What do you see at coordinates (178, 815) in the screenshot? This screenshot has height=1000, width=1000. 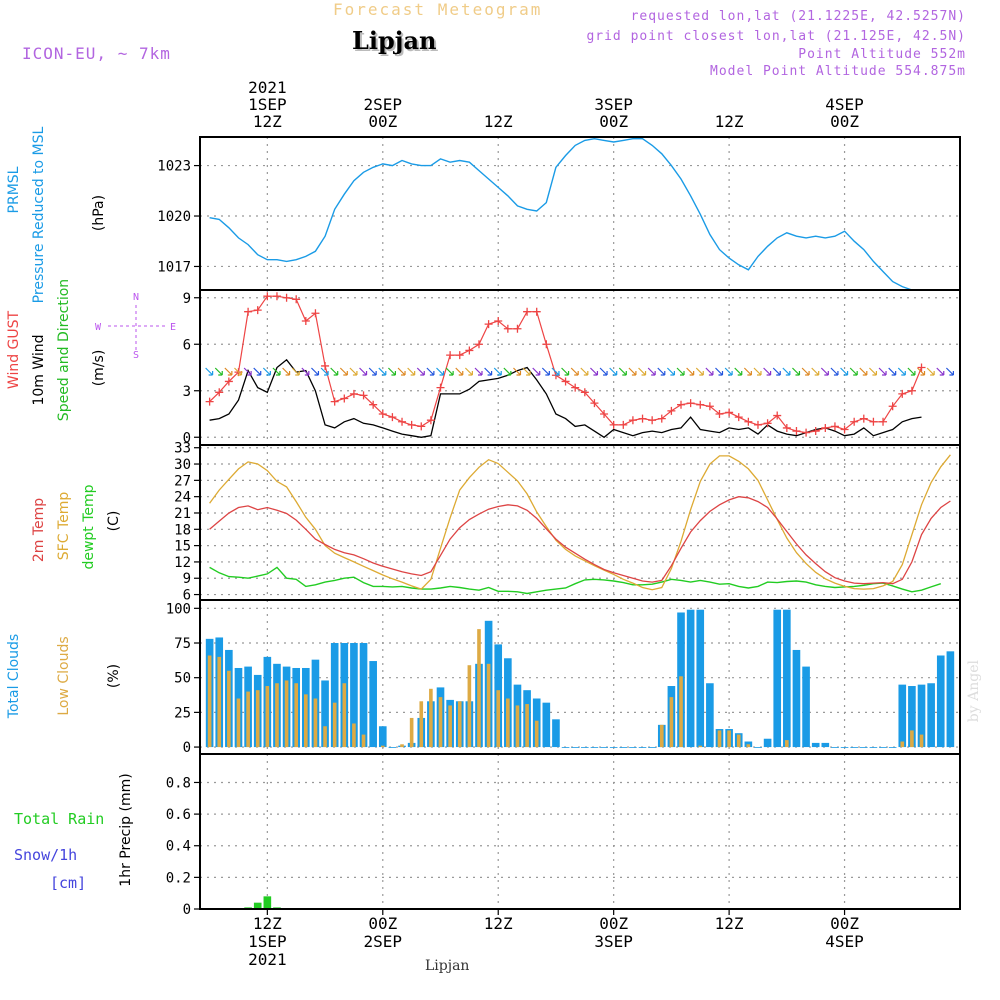 I see `precip-ytick-label: 0.6` at bounding box center [178, 815].